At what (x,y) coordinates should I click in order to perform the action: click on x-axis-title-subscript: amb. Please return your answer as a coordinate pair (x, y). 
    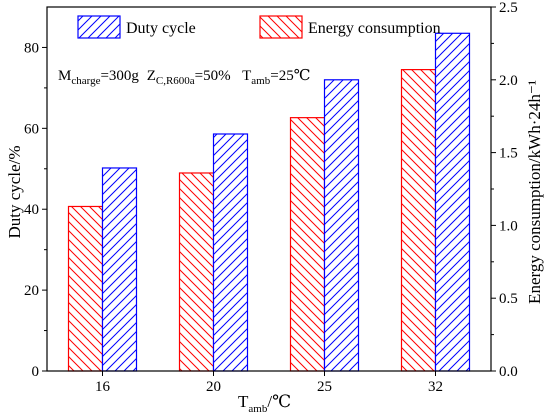
    Looking at the image, I should click on (257, 409).